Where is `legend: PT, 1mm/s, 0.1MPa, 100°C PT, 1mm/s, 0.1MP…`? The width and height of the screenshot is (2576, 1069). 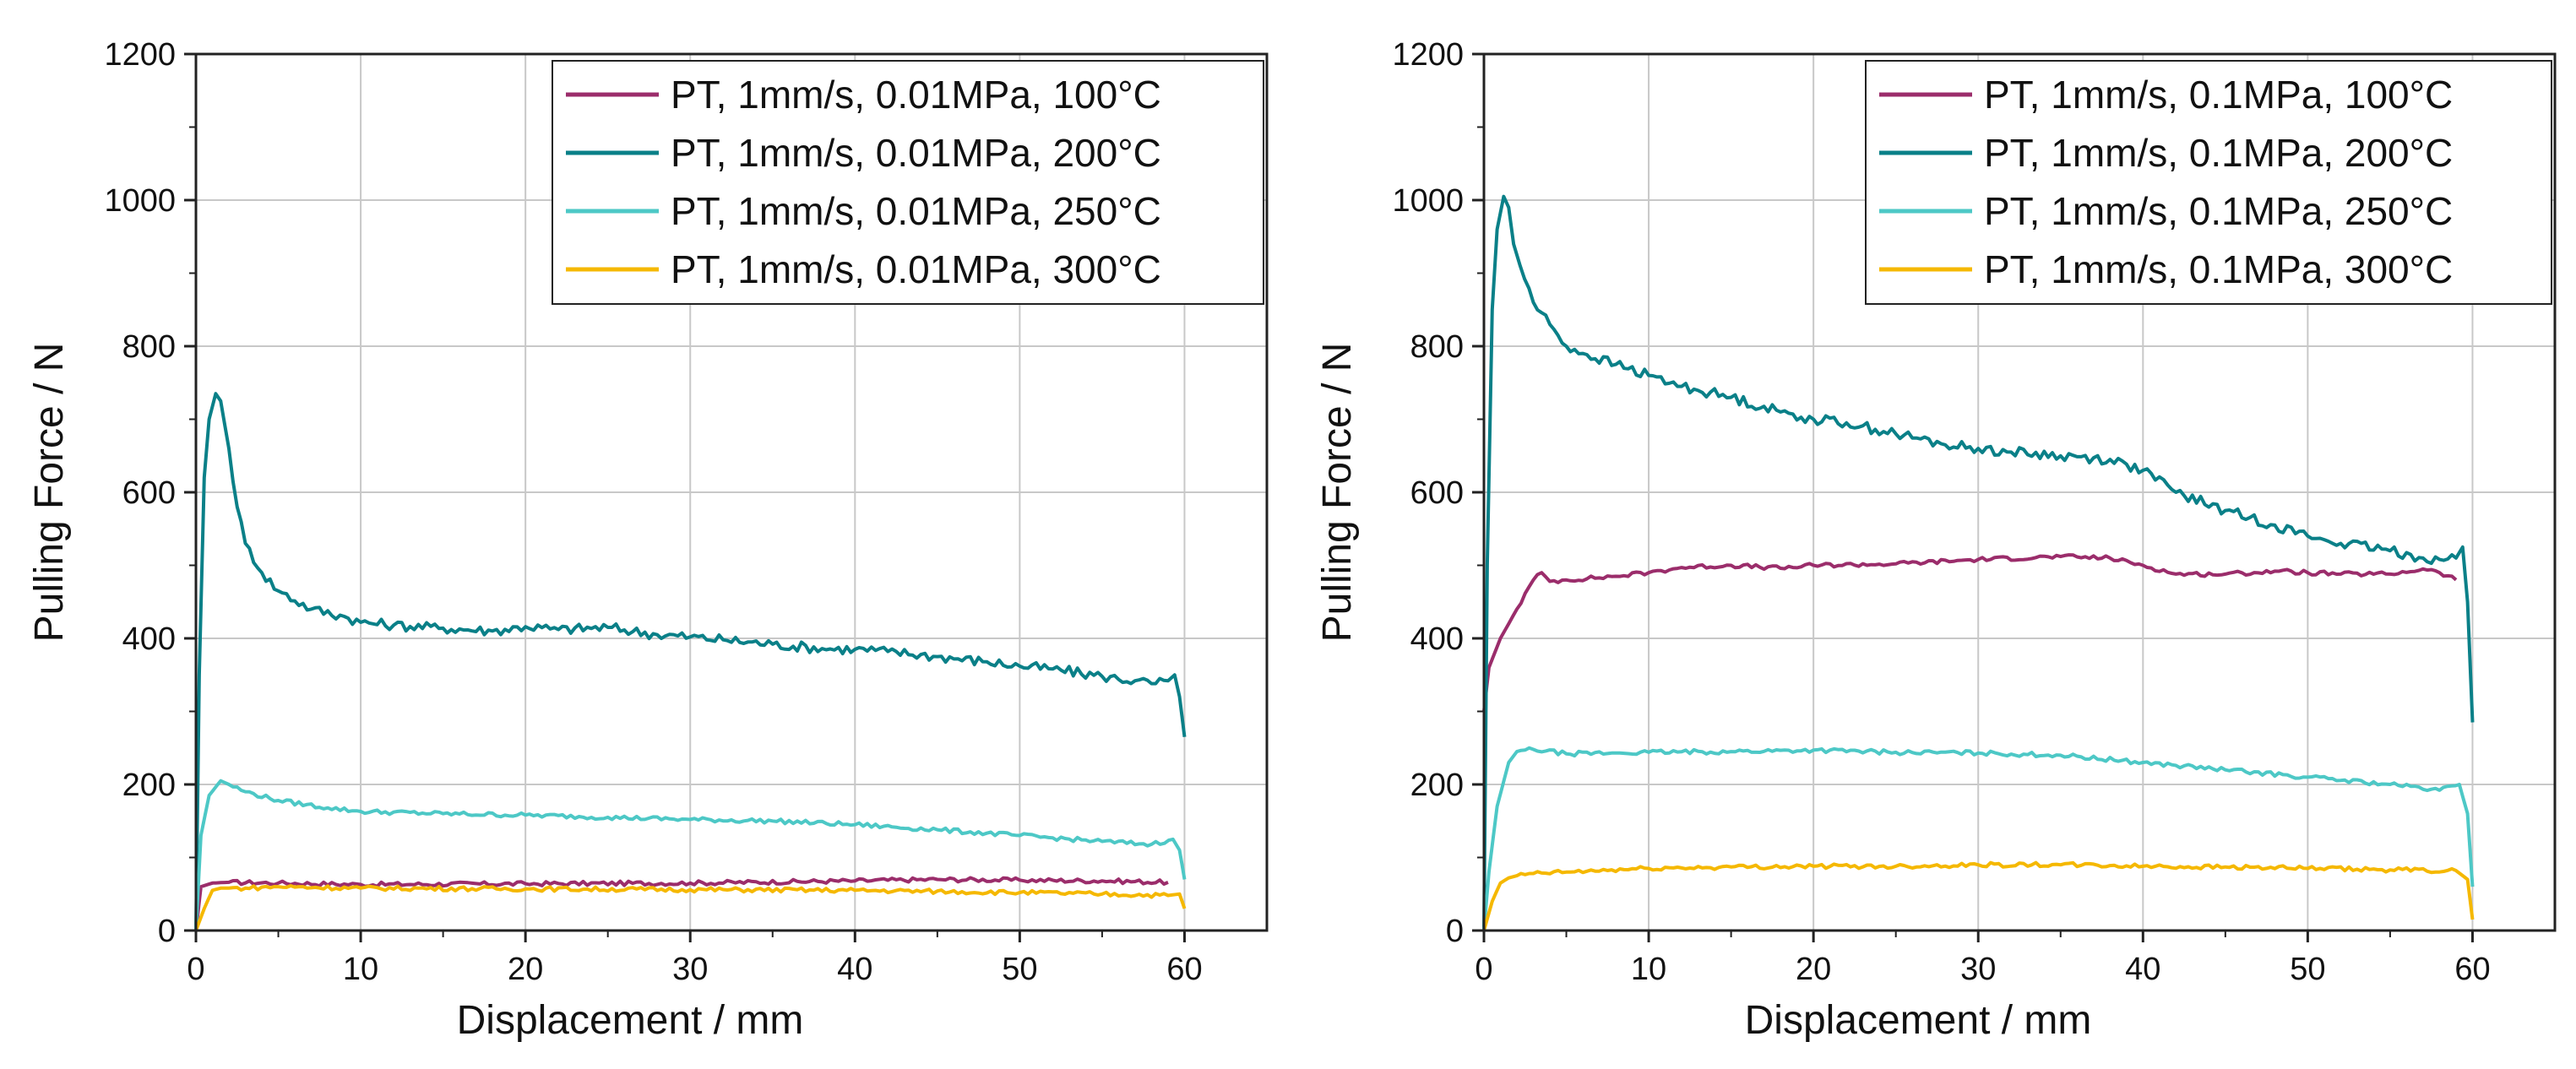
legend: PT, 1mm/s, 0.1MPa, 100°C PT, 1mm/s, 0.1MP… is located at coordinates (2208, 182).